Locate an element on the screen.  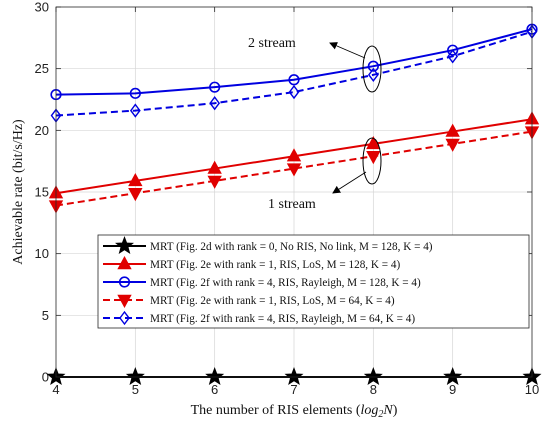
y-tick-label: 0 is located at coordinates (45, 377).